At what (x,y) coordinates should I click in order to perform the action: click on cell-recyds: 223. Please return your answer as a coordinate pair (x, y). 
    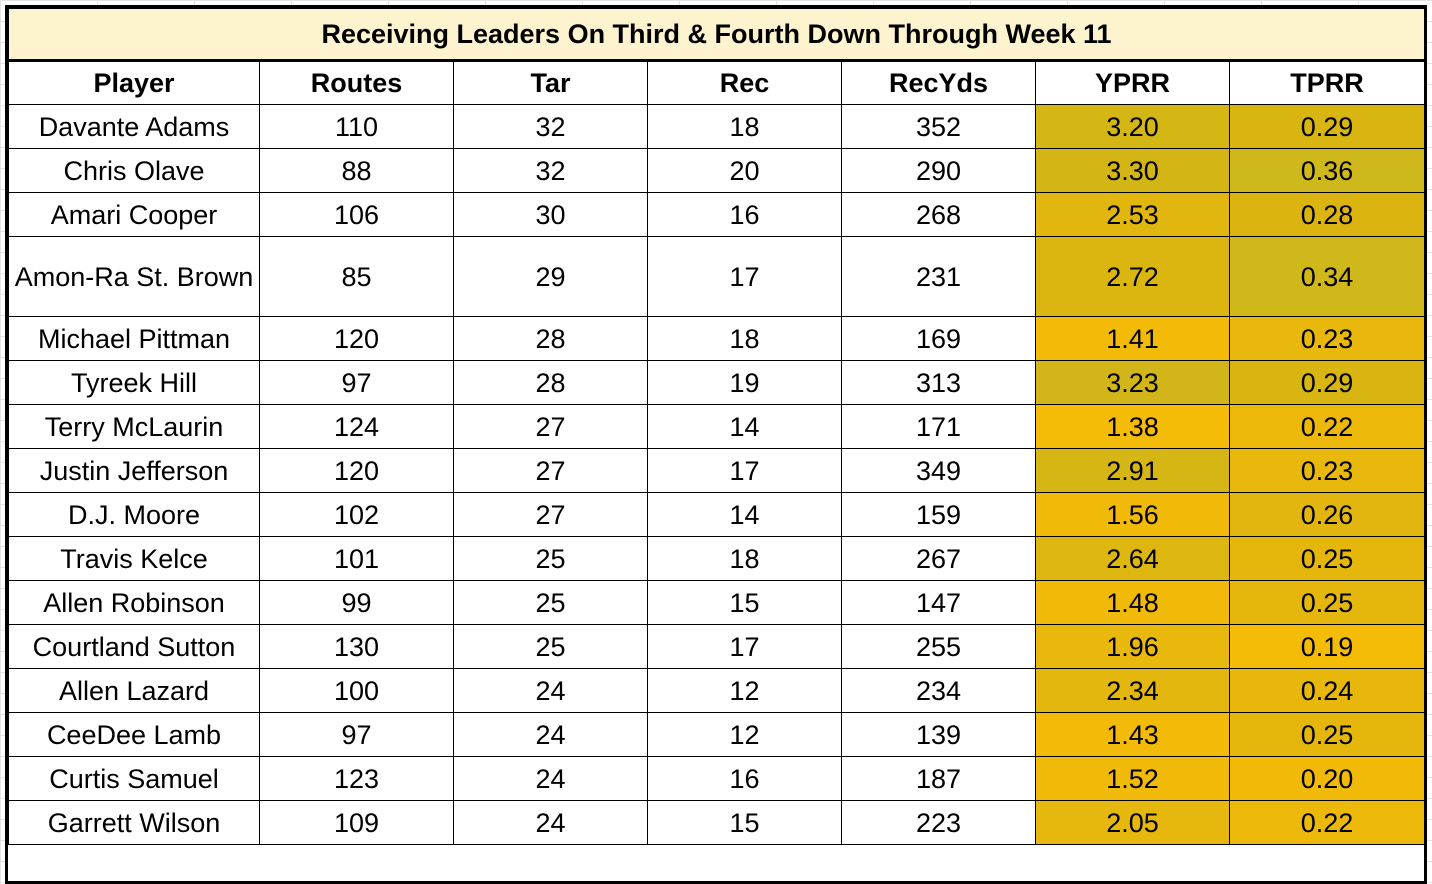
    Looking at the image, I should click on (938, 822).